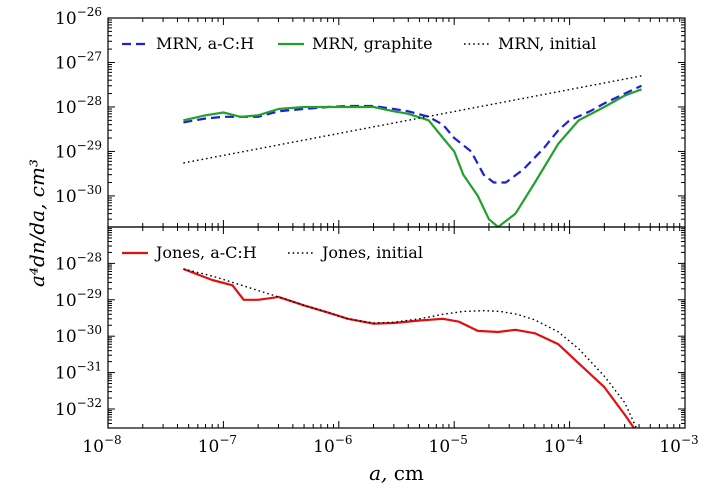 Image resolution: width=719 pixels, height=504 pixels. I want to click on x-tick-label: 10⁻⁶, so click(332, 445).